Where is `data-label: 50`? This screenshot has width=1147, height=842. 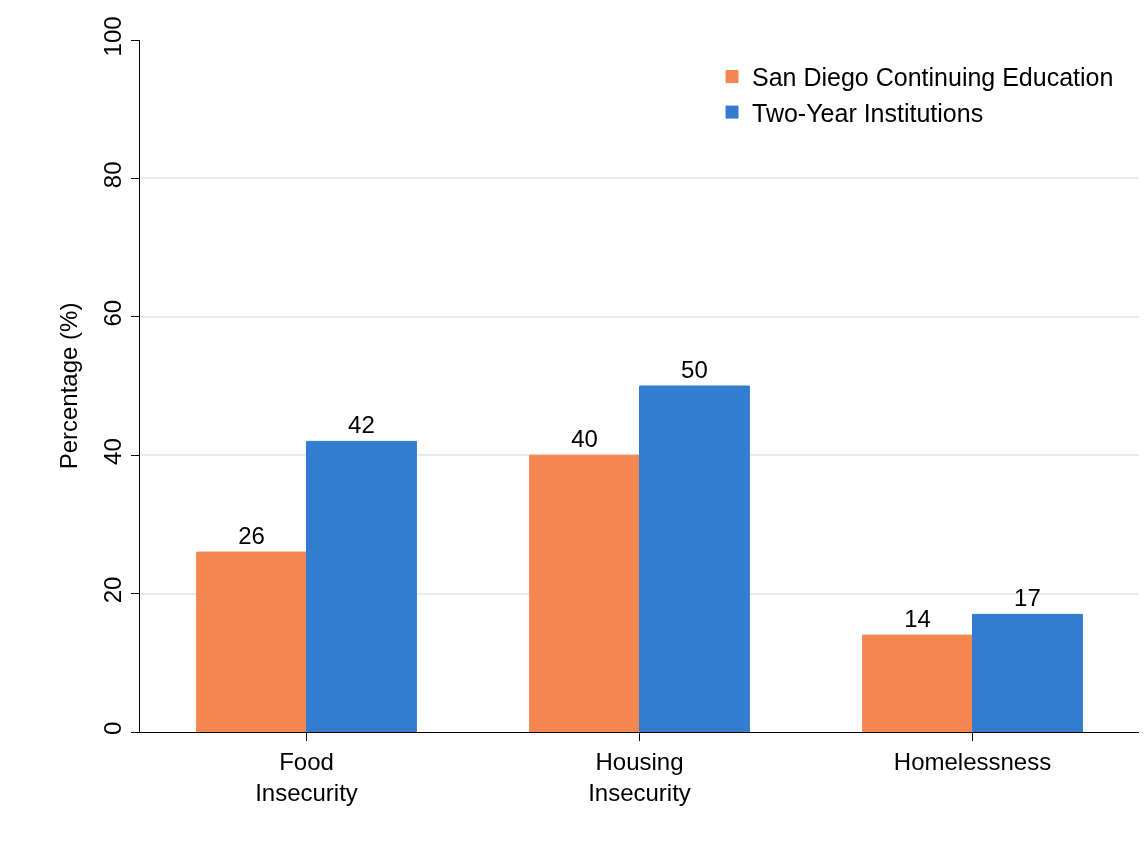
data-label: 50 is located at coordinates (694, 369).